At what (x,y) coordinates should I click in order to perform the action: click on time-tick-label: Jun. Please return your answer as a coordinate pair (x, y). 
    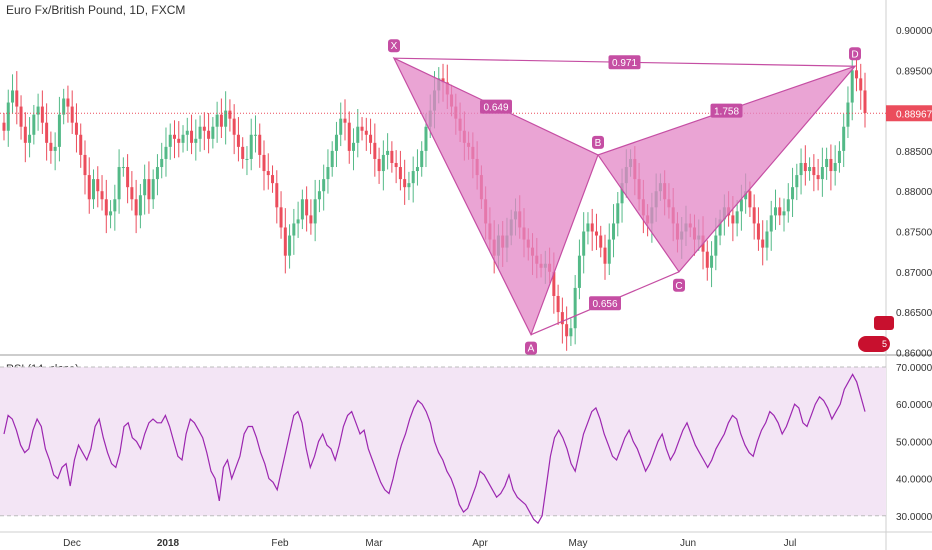
    Looking at the image, I should click on (688, 543).